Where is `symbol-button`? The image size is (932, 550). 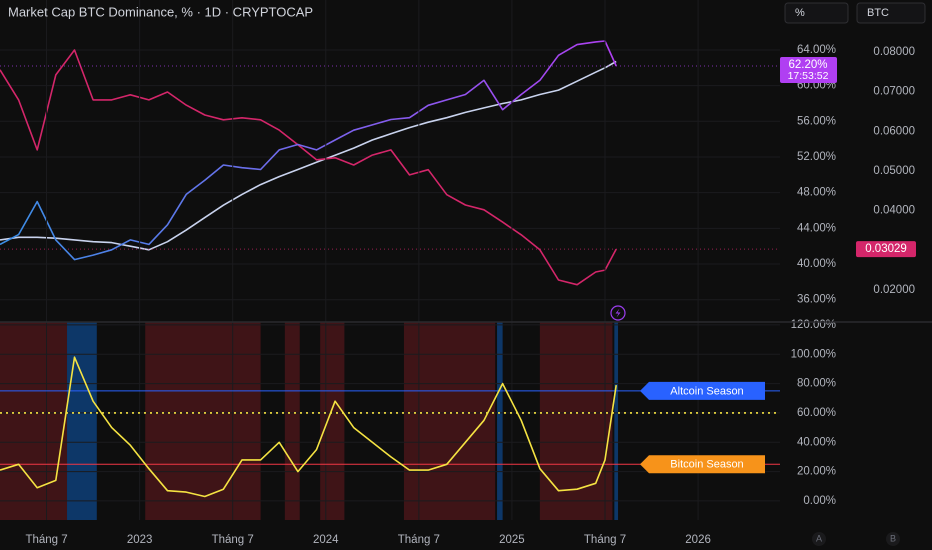
symbol-button is located at coordinates (891, 13).